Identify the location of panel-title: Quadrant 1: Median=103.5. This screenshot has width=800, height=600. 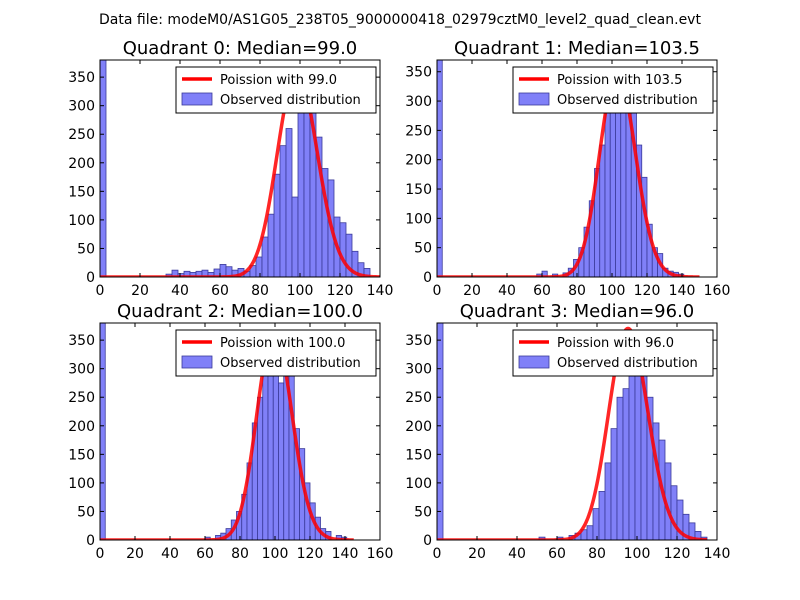
(577, 48).